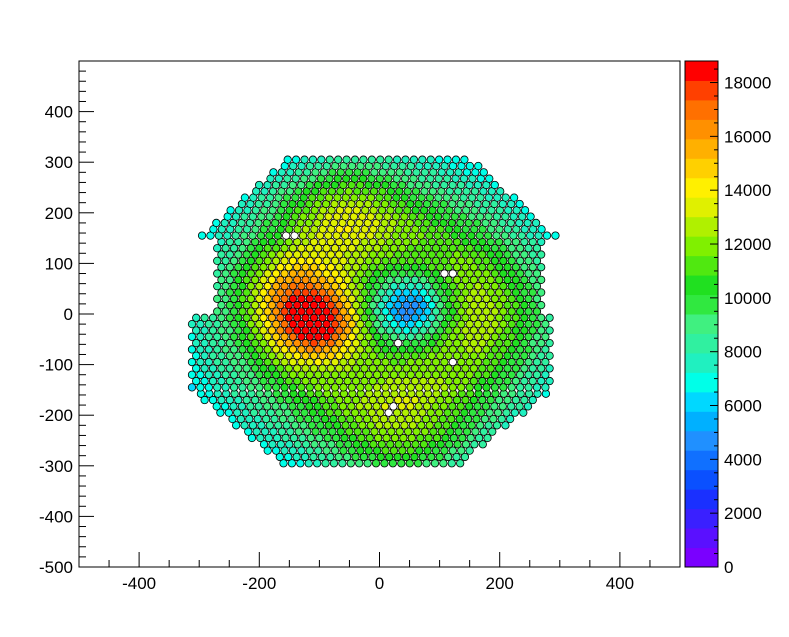  What do you see at coordinates (59, 263) in the screenshot?
I see `y-axis-tick-label: 100` at bounding box center [59, 263].